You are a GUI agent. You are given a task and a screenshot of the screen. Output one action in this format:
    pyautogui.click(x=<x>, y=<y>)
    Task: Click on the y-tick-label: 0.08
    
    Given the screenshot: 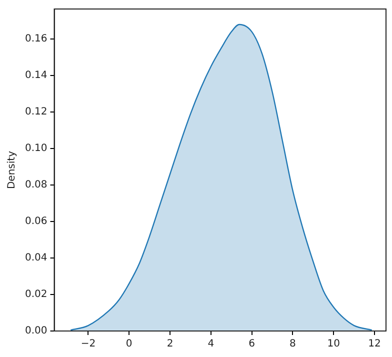 What is the action you would take?
    pyautogui.click(x=36, y=185)
    